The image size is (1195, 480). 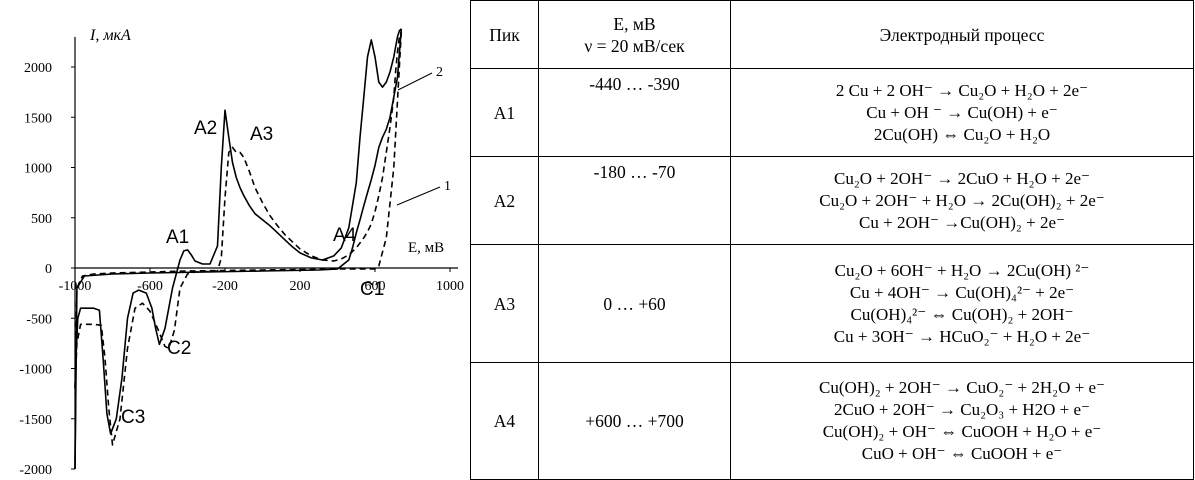 What do you see at coordinates (962, 453) in the screenshot?
I see `reaction-line: CuO + OH⁻ ⇔ CuOOH + e⁻` at bounding box center [962, 453].